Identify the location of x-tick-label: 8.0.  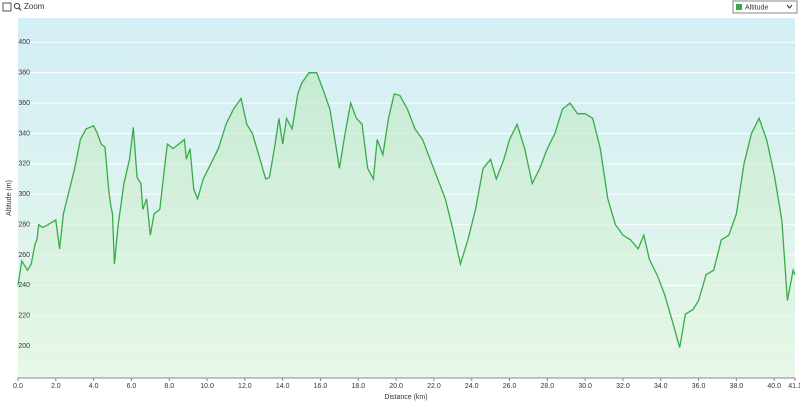
(169, 386).